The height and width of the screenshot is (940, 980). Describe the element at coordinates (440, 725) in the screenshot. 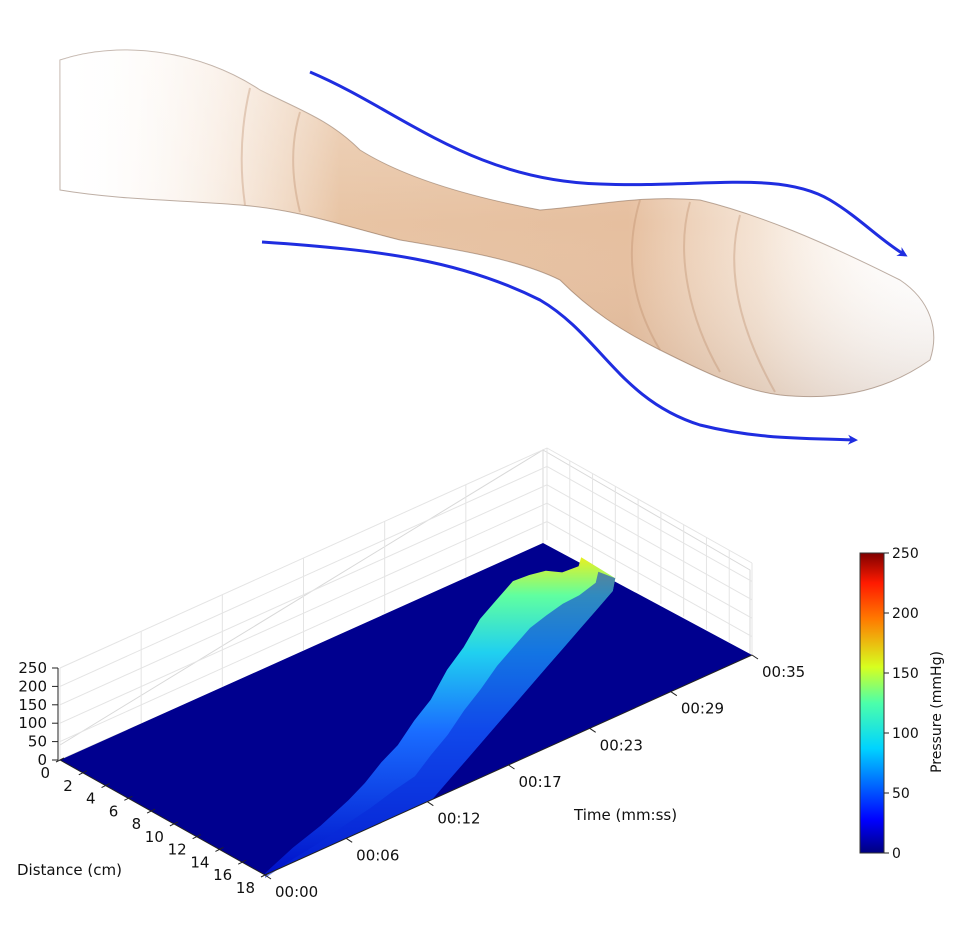

I see `pressure-ridge-front` at that location.